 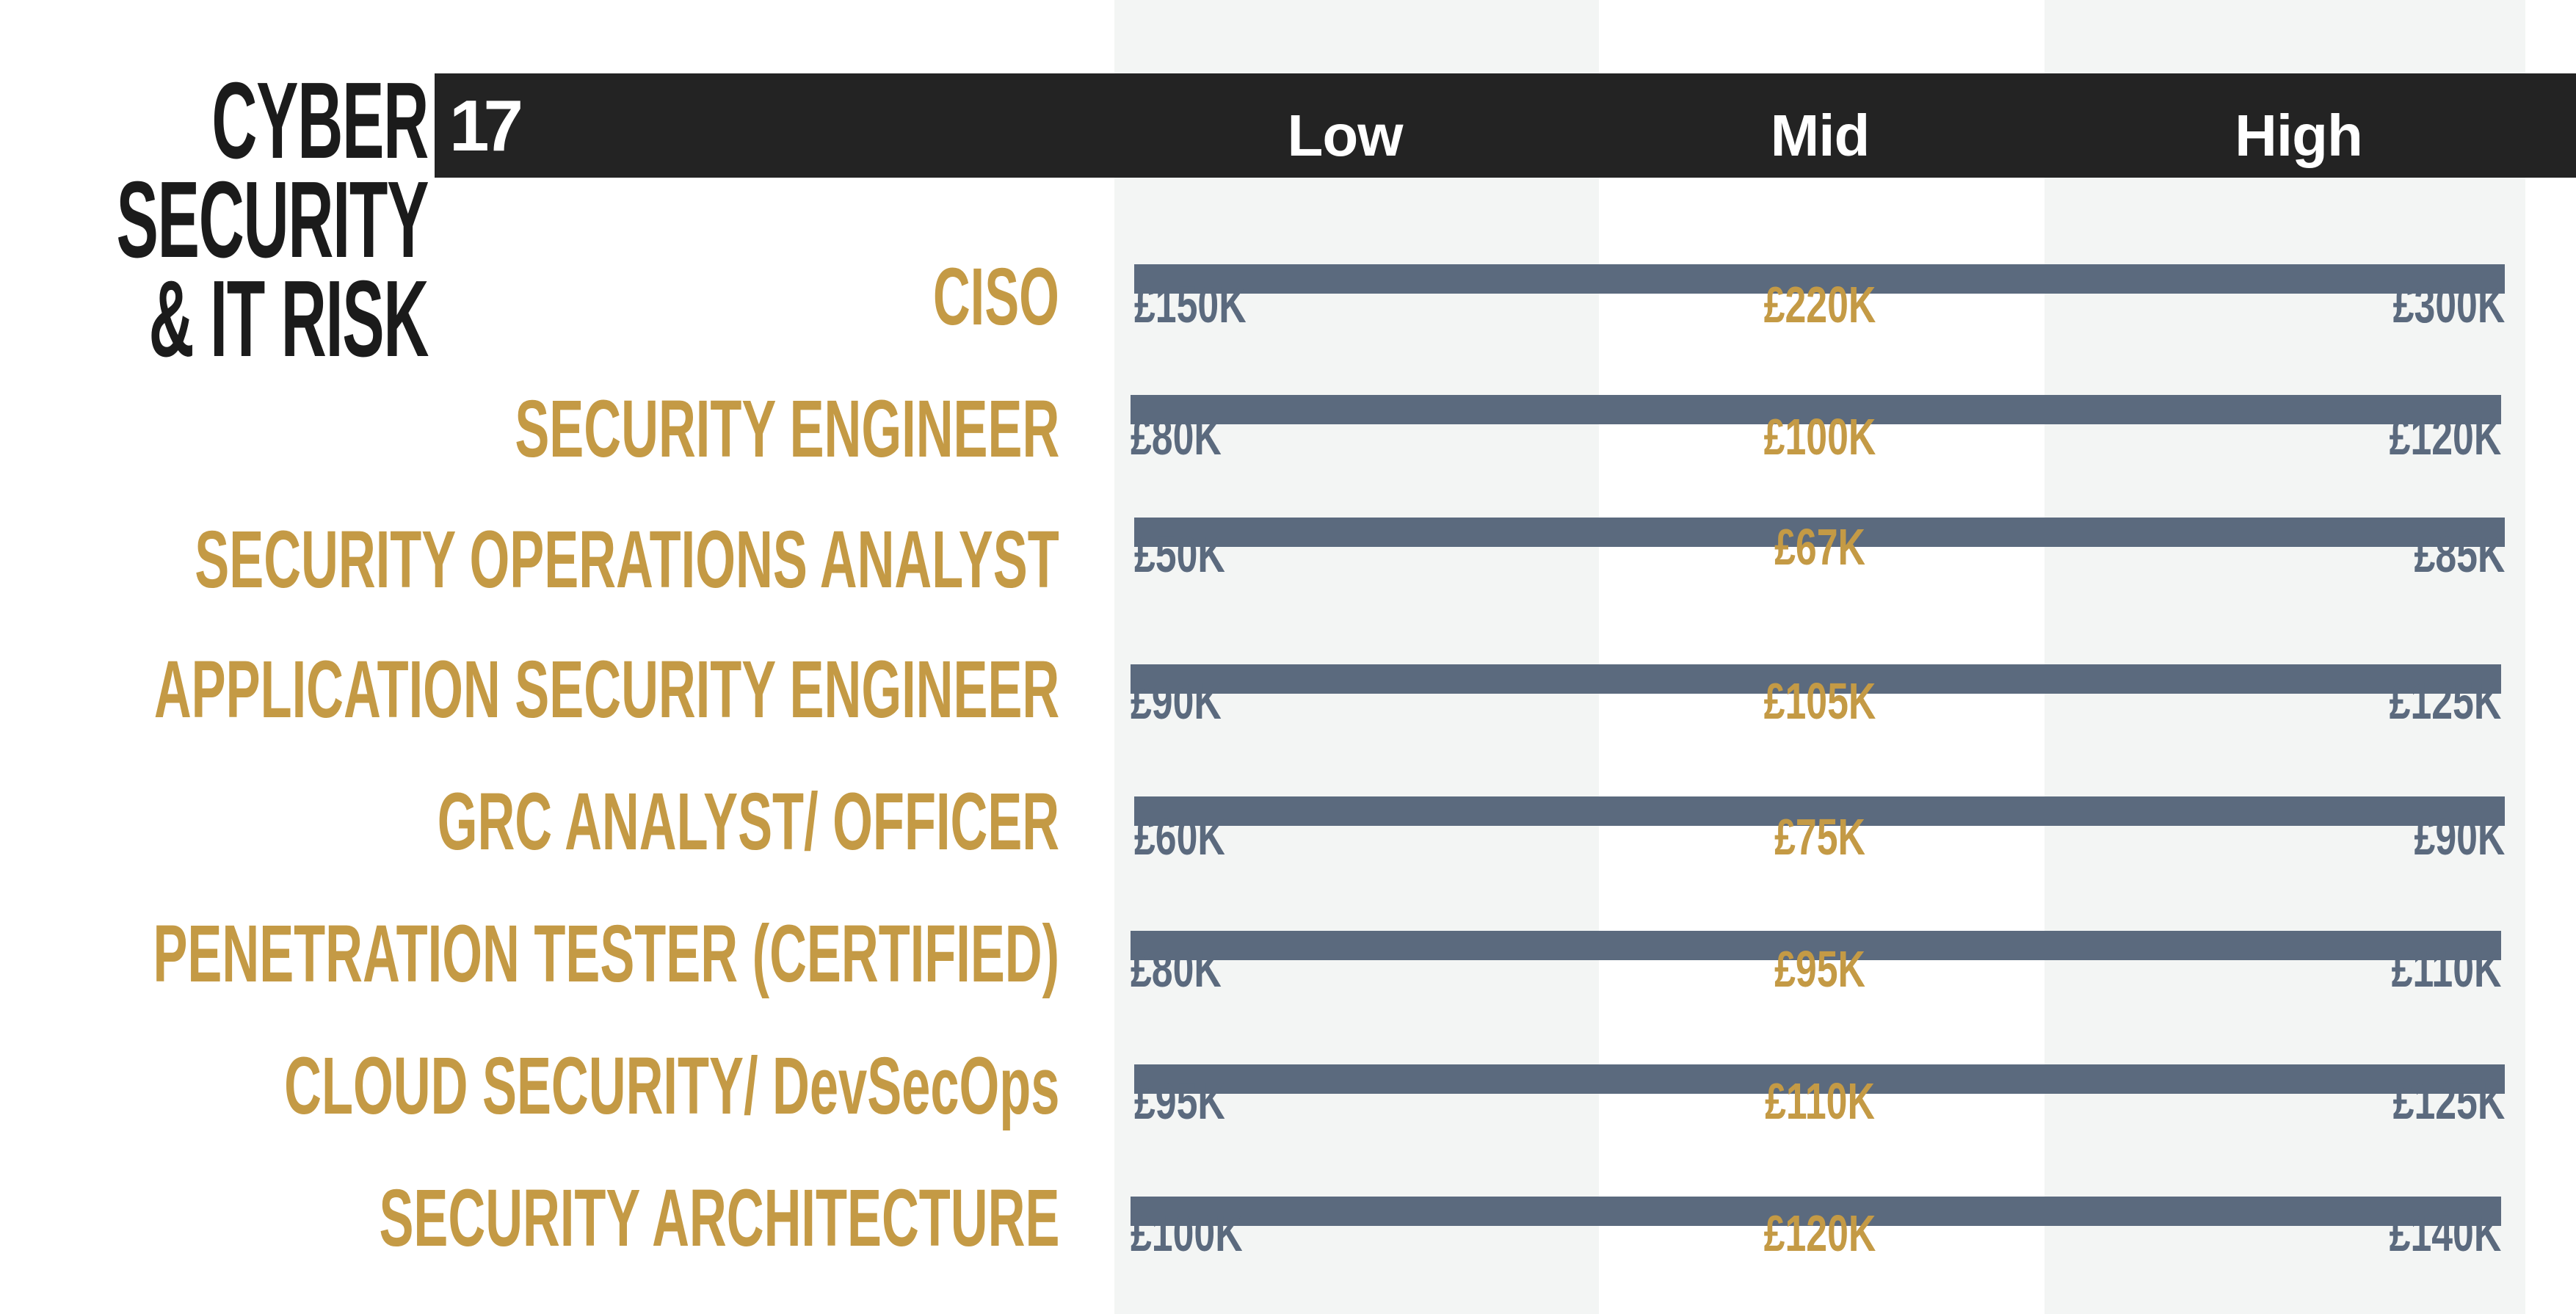 What do you see at coordinates (1506, 125) in the screenshot?
I see `header-bar` at bounding box center [1506, 125].